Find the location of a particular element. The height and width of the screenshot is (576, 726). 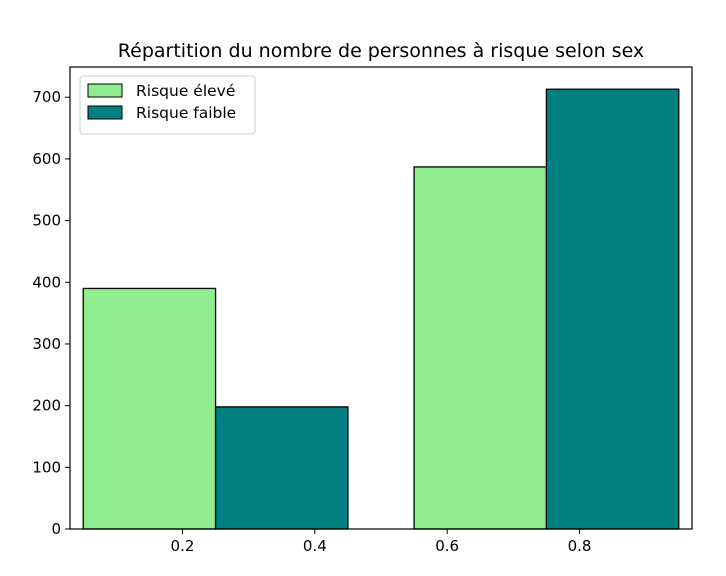

y-tick-label: 600 is located at coordinates (46, 159).